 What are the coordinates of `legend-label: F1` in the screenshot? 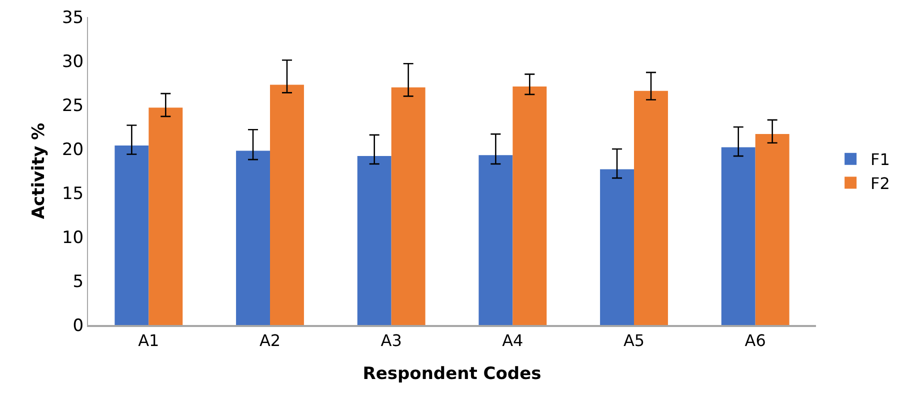 It's located at (880, 160).